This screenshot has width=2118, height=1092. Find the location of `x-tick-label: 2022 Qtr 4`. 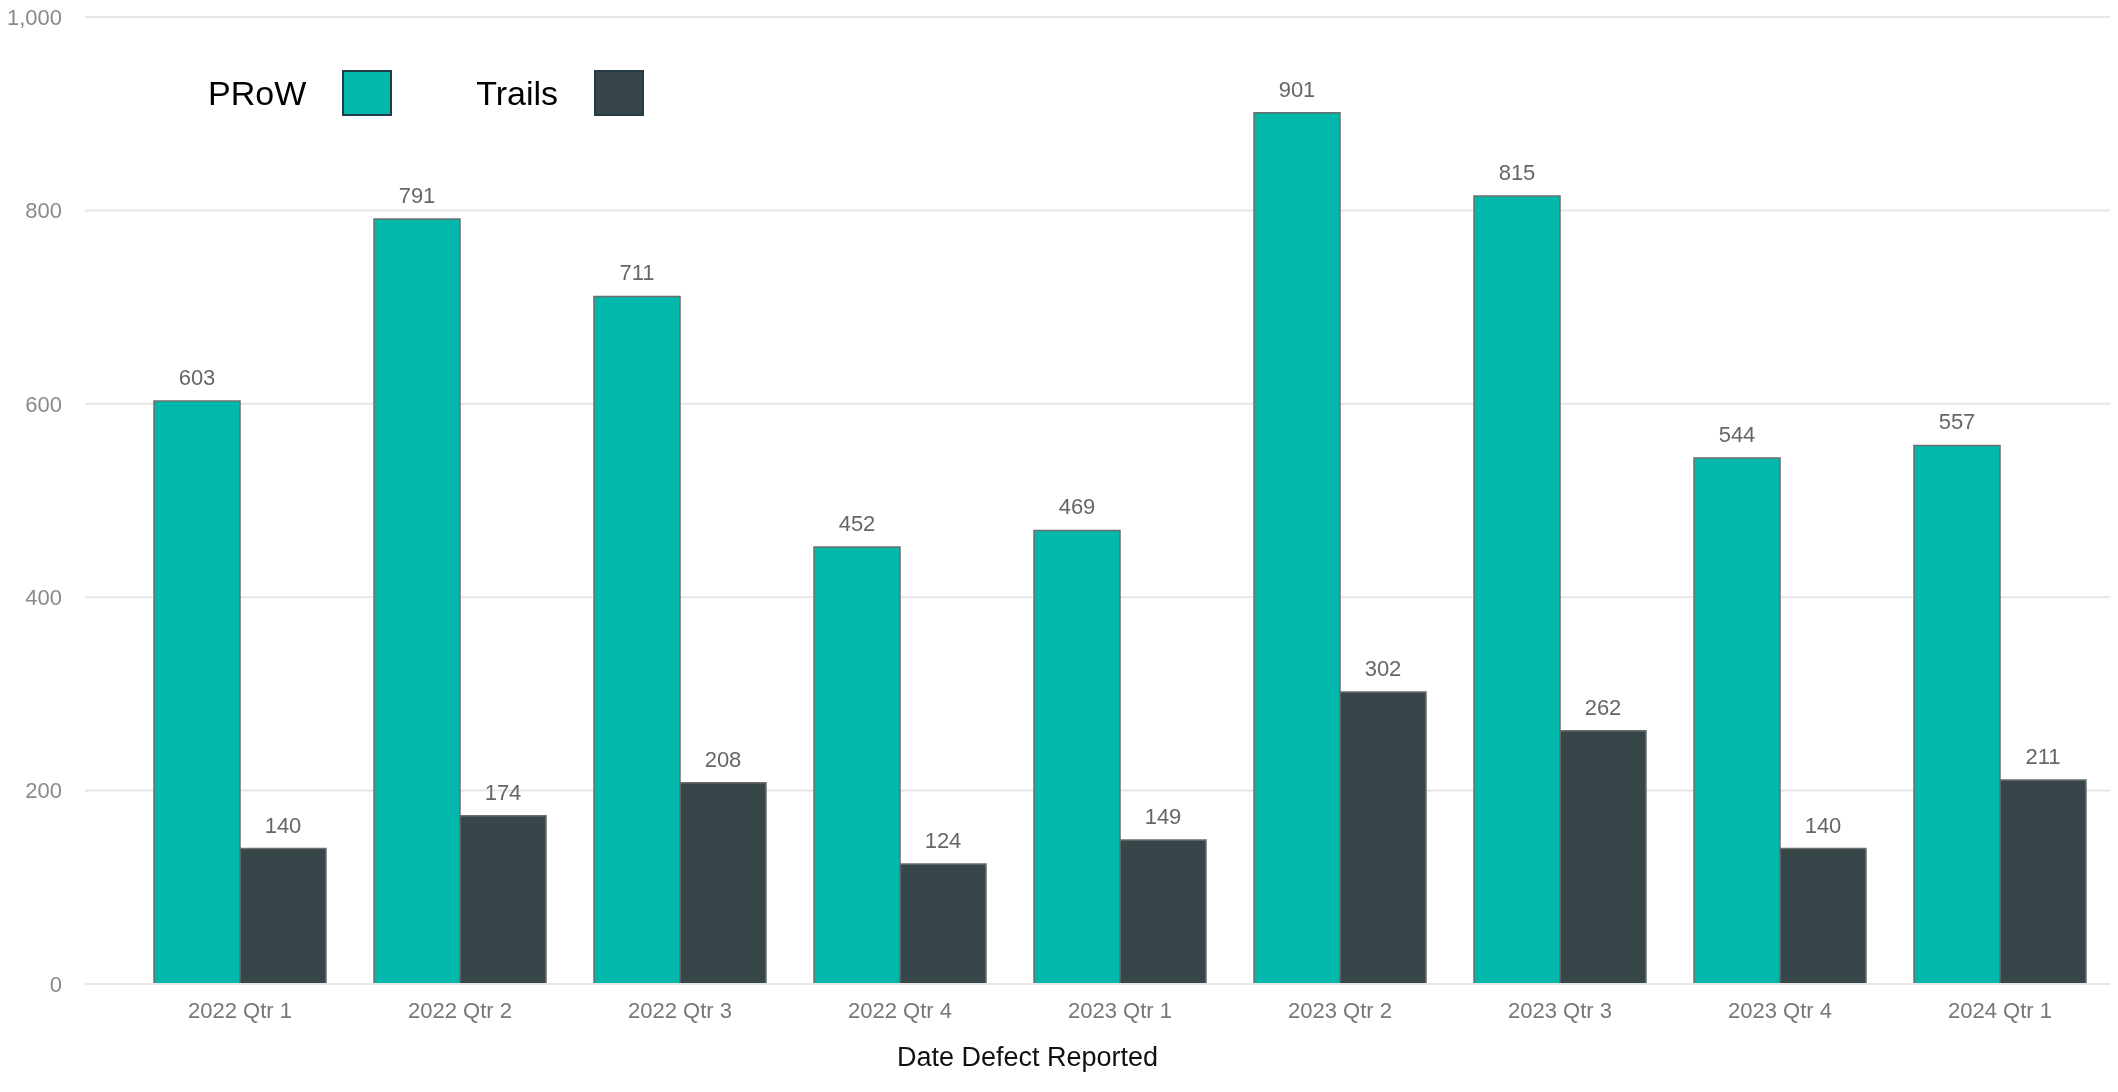

x-tick-label: 2022 Qtr 4 is located at coordinates (900, 1010).